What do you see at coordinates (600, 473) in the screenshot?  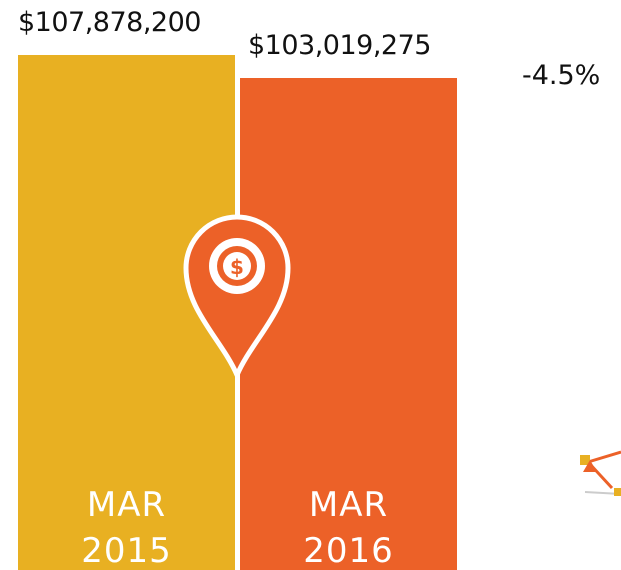 I see `decor-icon` at bounding box center [600, 473].